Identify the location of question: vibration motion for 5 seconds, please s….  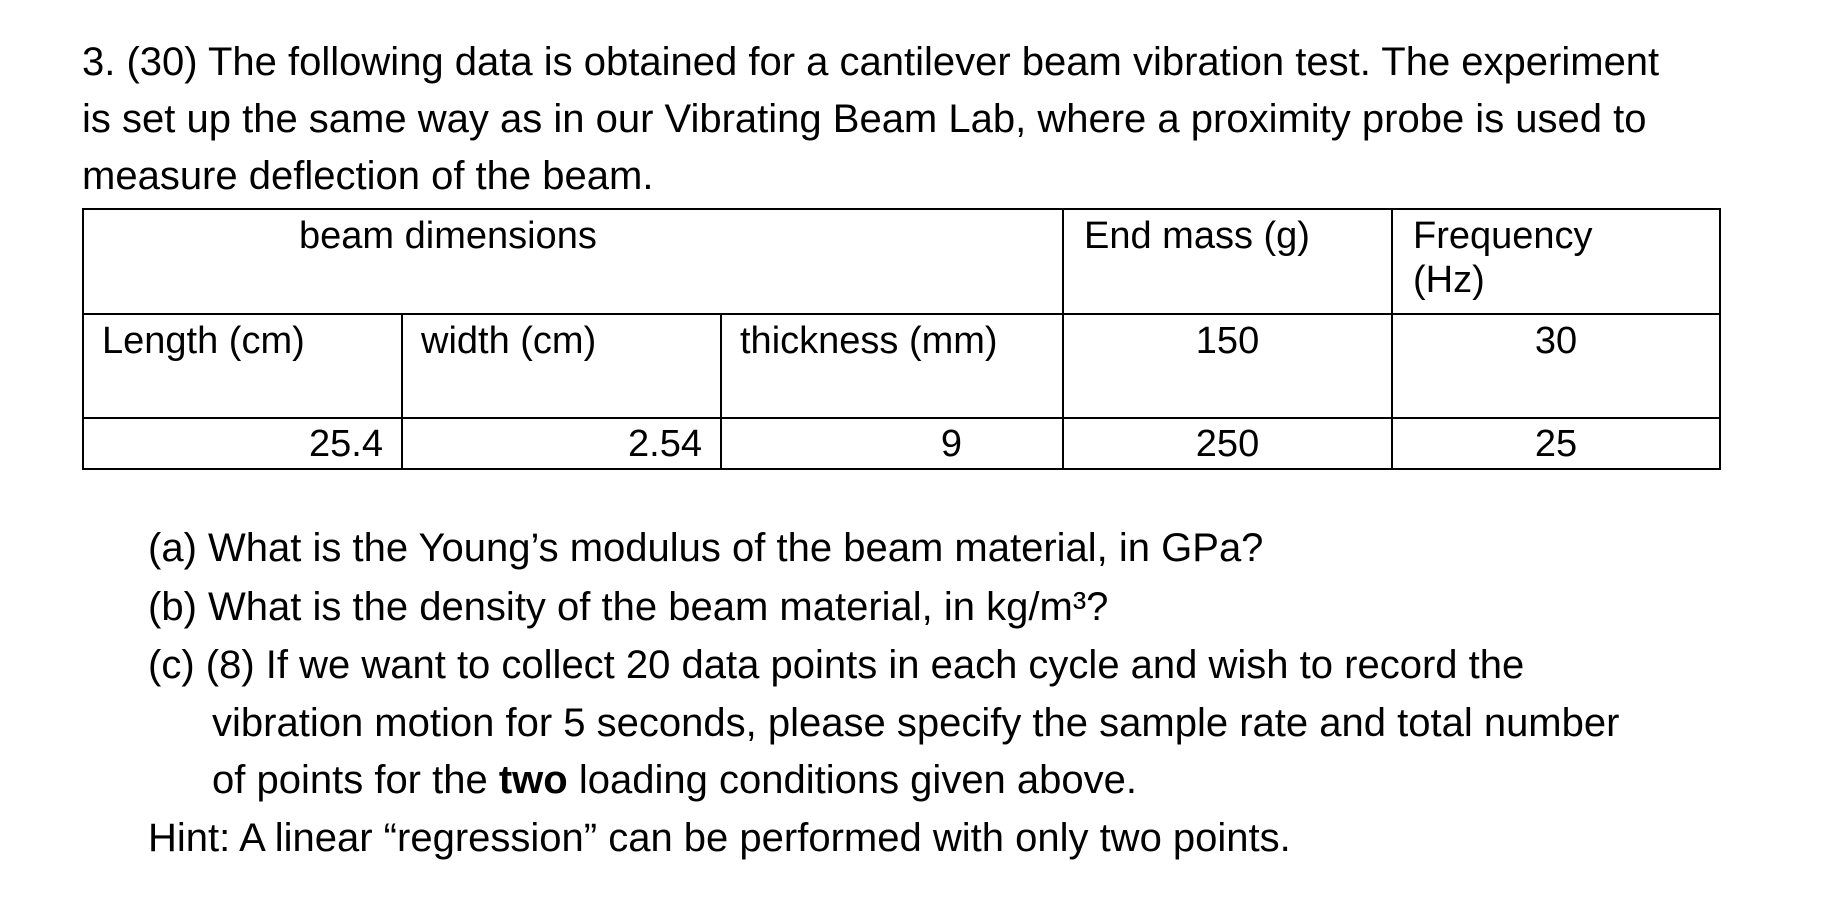
(916, 723).